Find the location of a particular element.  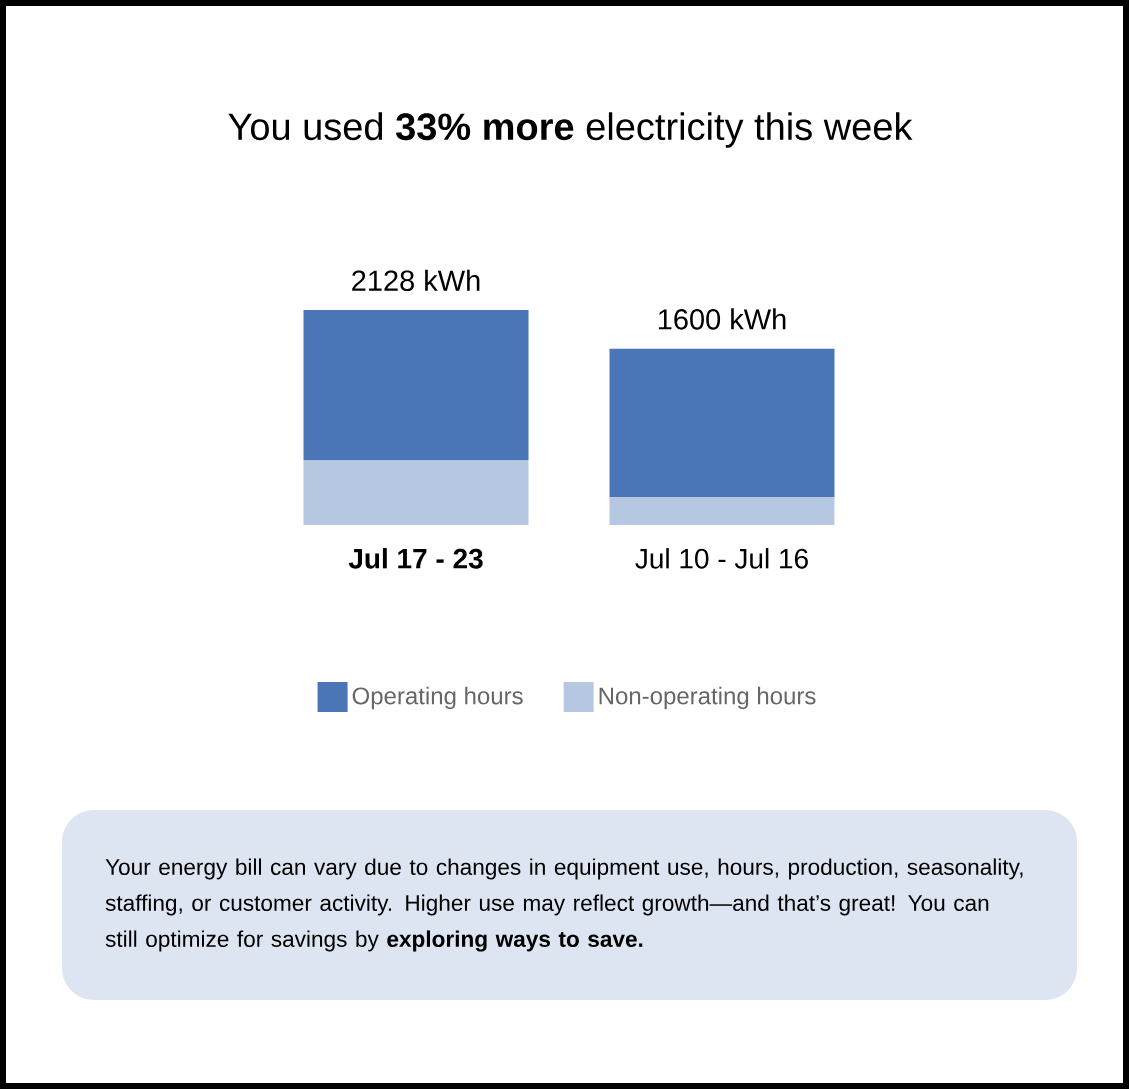

legend-label: Operating hours is located at coordinates (437, 698).